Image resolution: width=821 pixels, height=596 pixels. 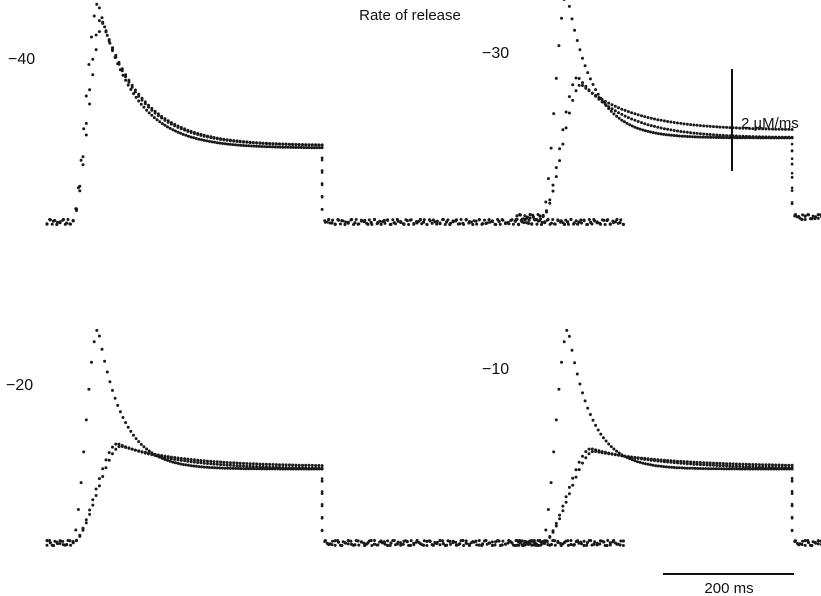 What do you see at coordinates (765, 120) in the screenshot?
I see `rate-scale-bar: 2 µM/ms` at bounding box center [765, 120].